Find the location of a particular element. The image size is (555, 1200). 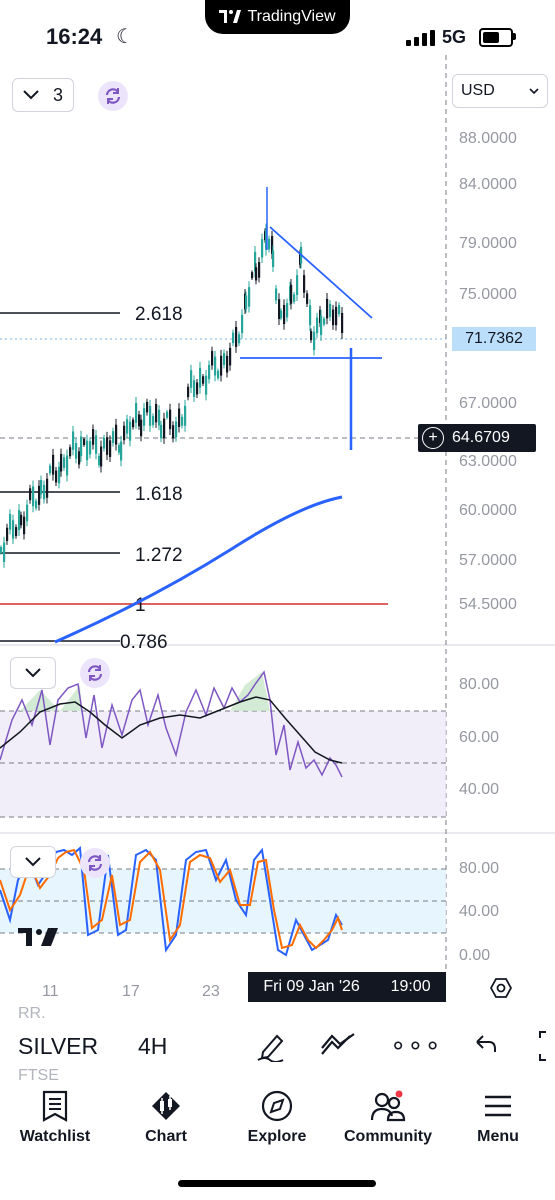

sync-button-stoch is located at coordinates (95, 863).